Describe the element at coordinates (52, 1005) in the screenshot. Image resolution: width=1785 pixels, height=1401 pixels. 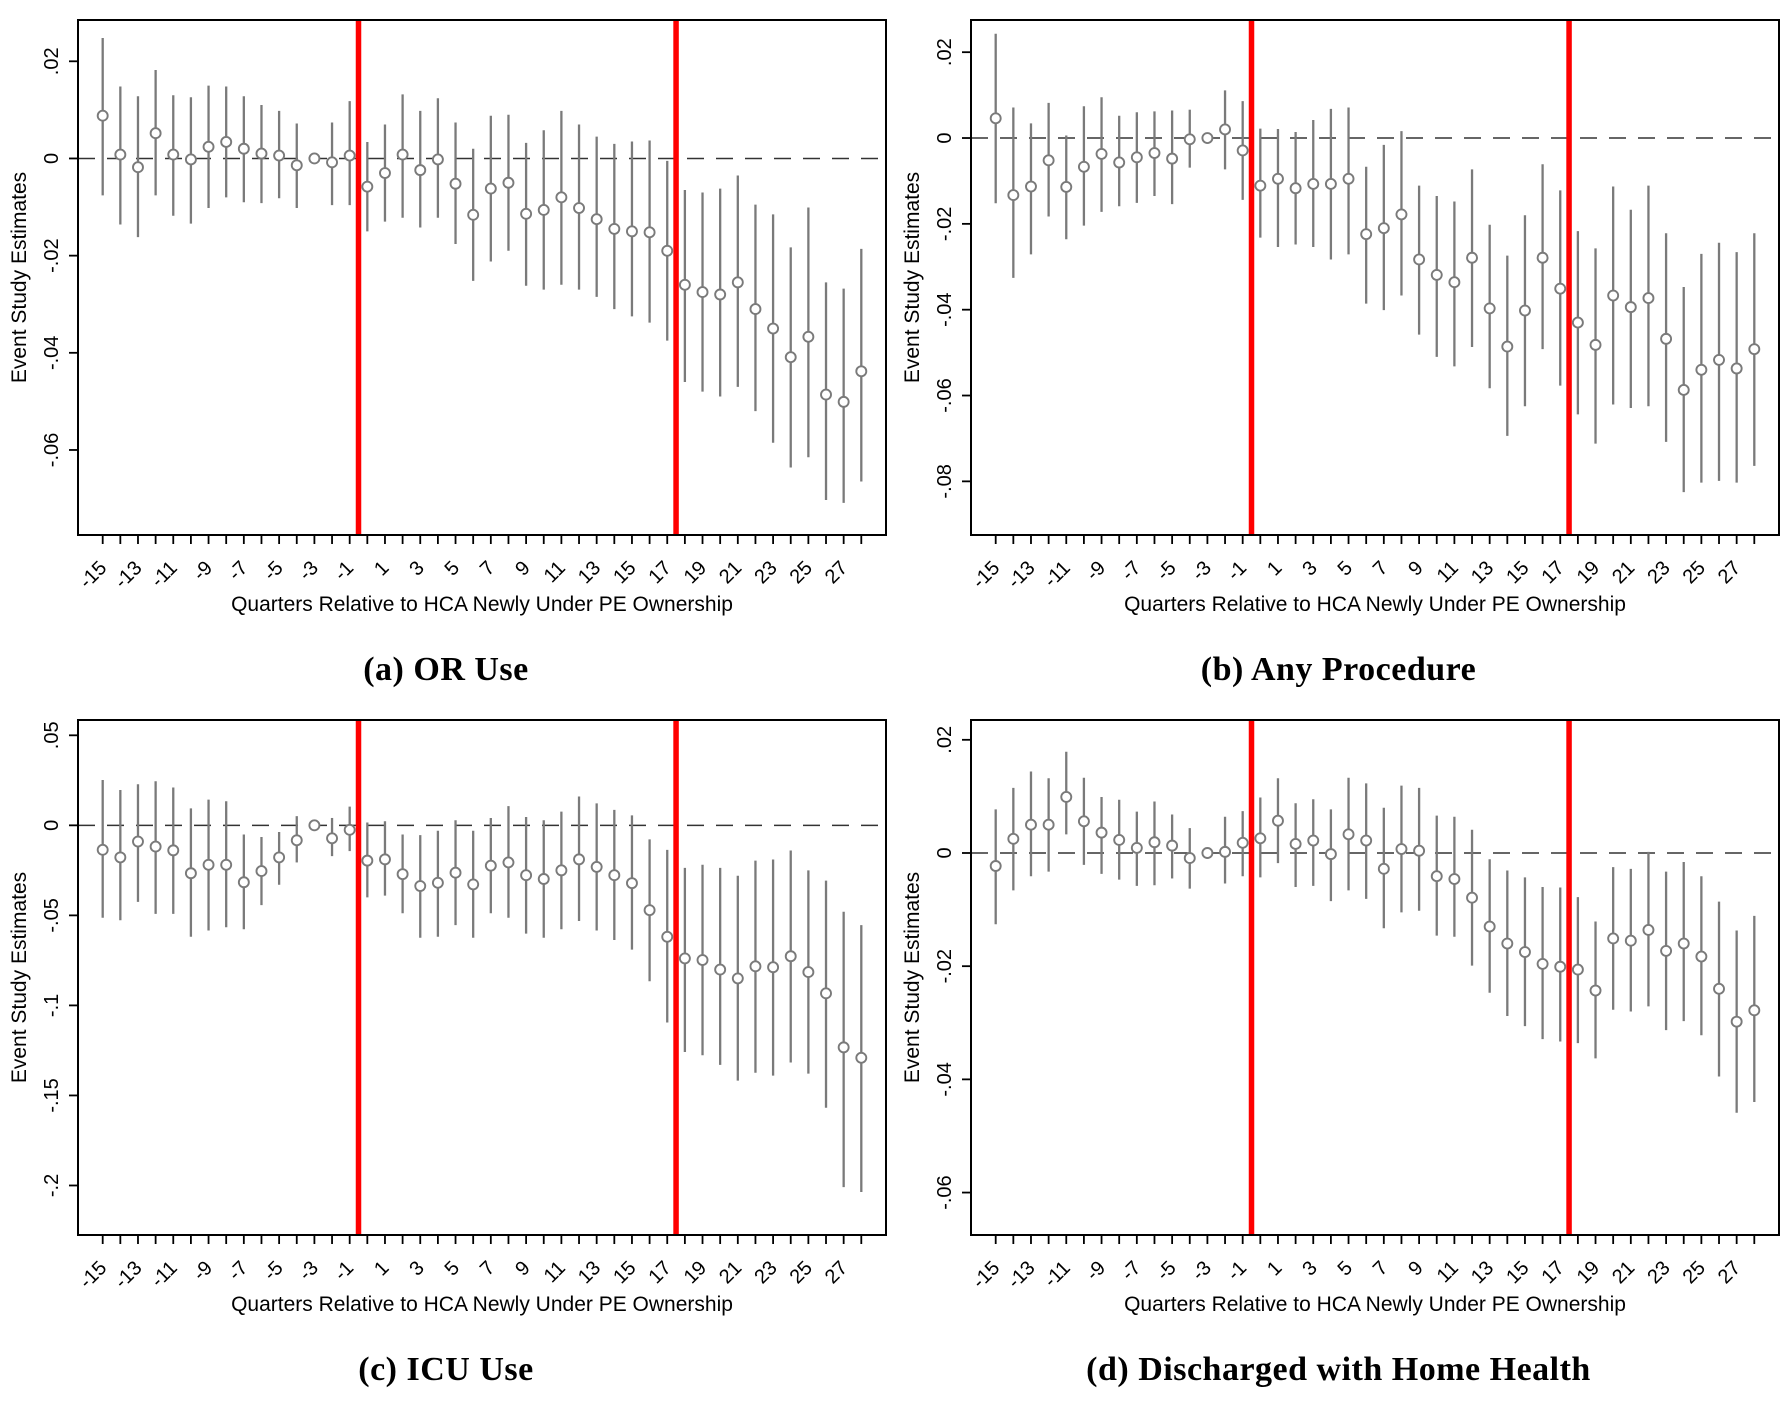
I see `svg-text: -.1` at that location.